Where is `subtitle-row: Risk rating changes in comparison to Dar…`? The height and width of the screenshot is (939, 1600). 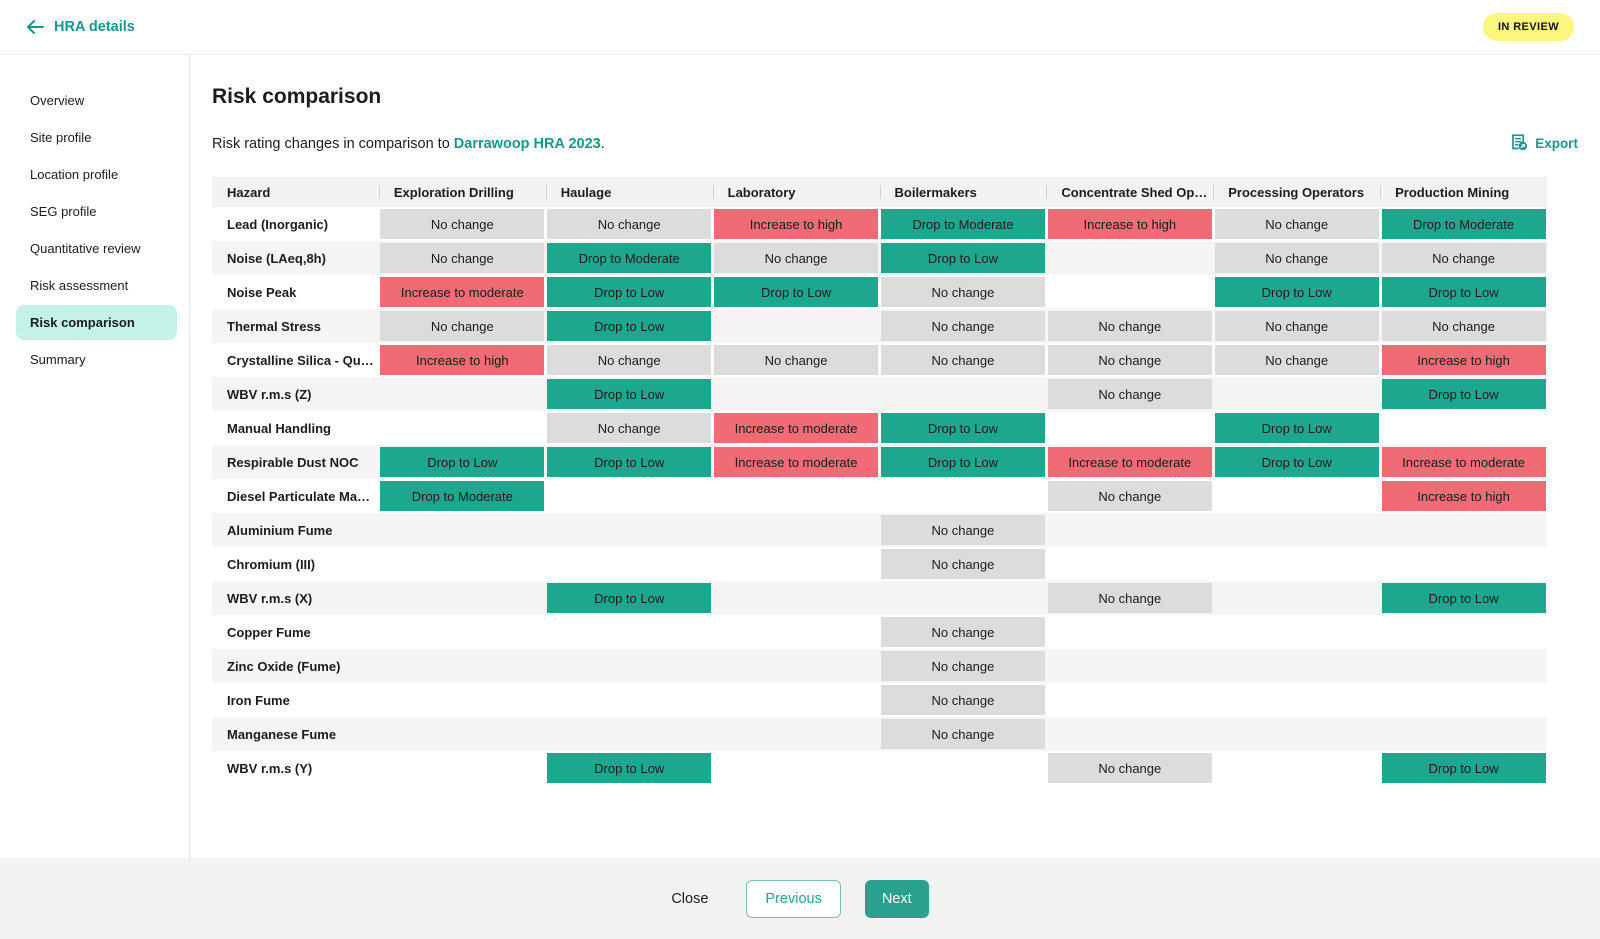
subtitle-row: Risk rating changes in comparison to Dar… is located at coordinates (895, 143).